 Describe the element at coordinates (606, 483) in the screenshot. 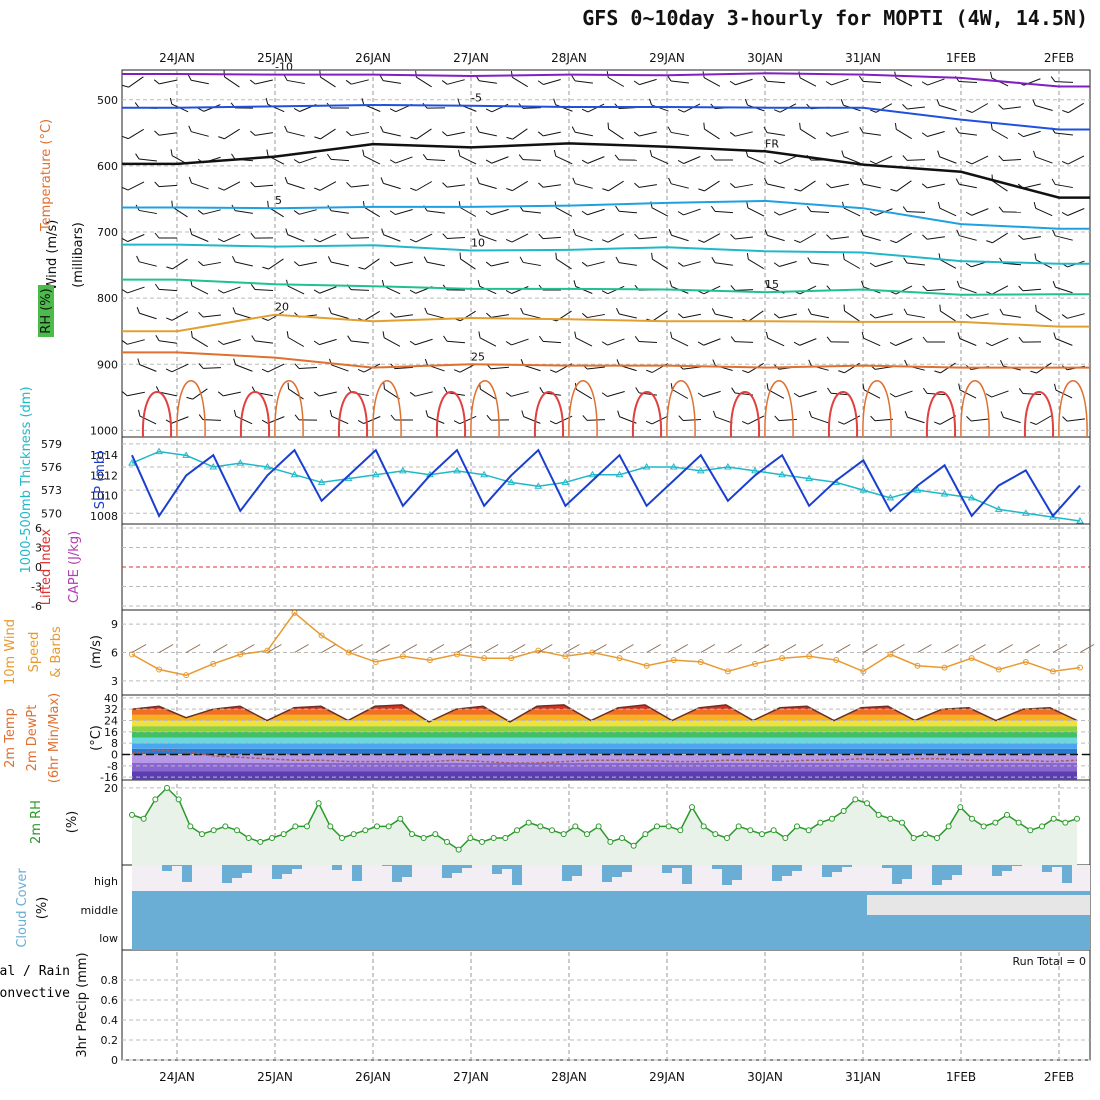

I see `slp-line` at that location.